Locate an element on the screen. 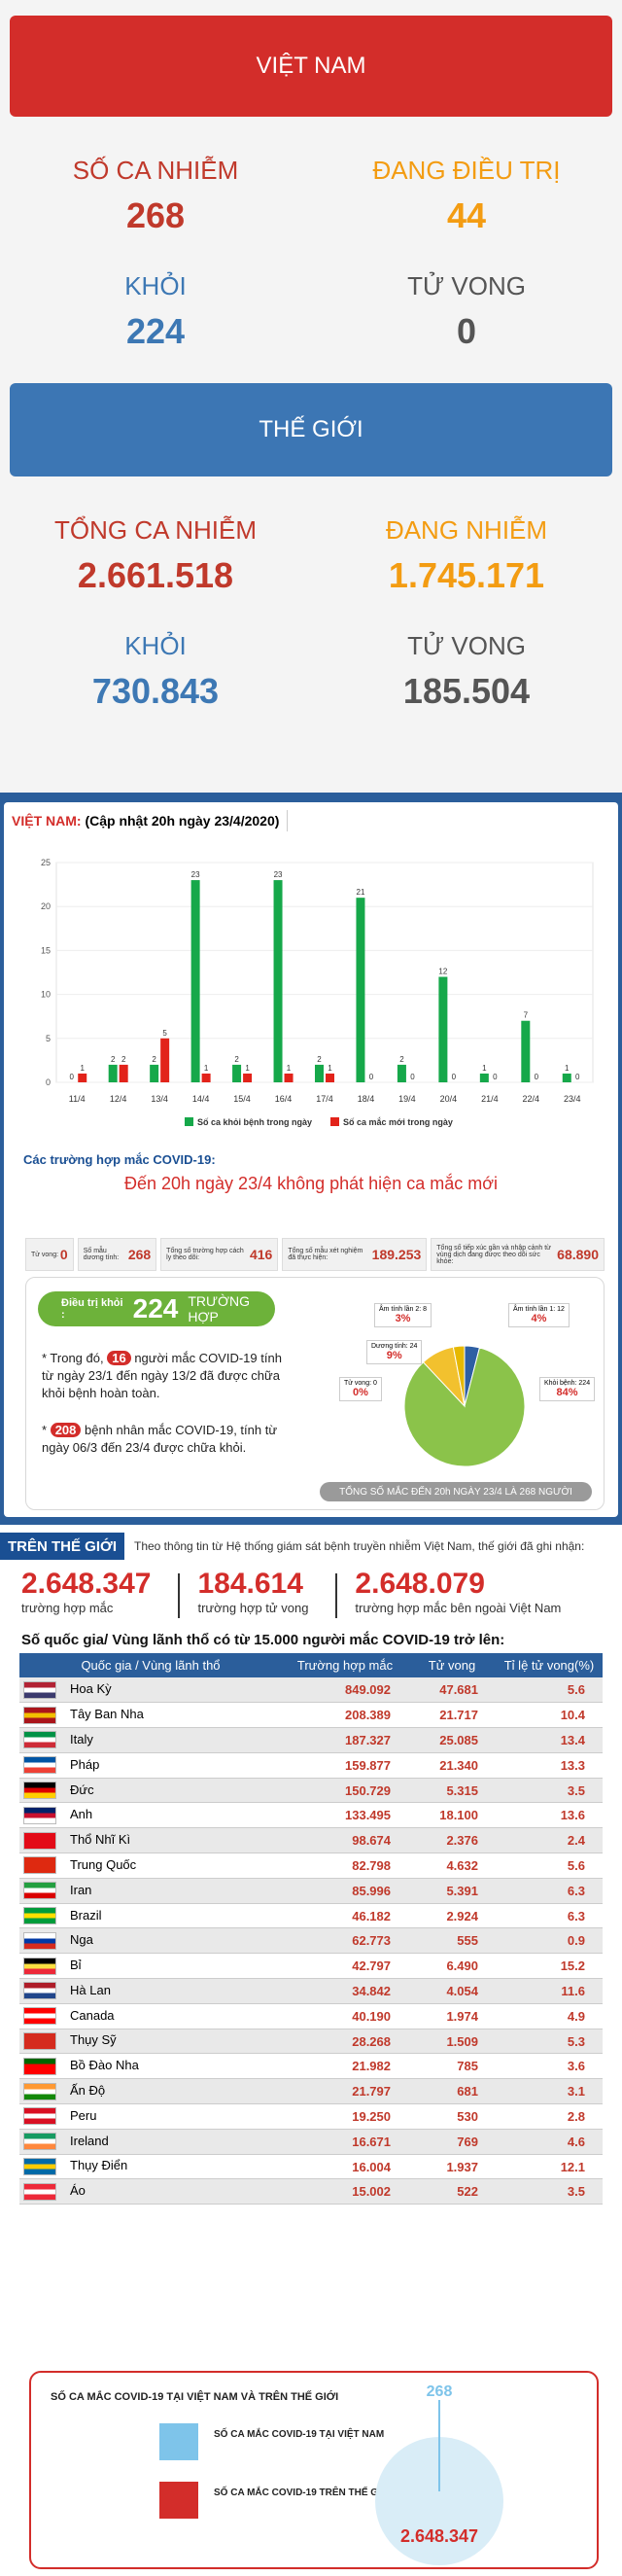 This screenshot has width=622, height=2576. y-tick-label: 5 is located at coordinates (48, 1038).